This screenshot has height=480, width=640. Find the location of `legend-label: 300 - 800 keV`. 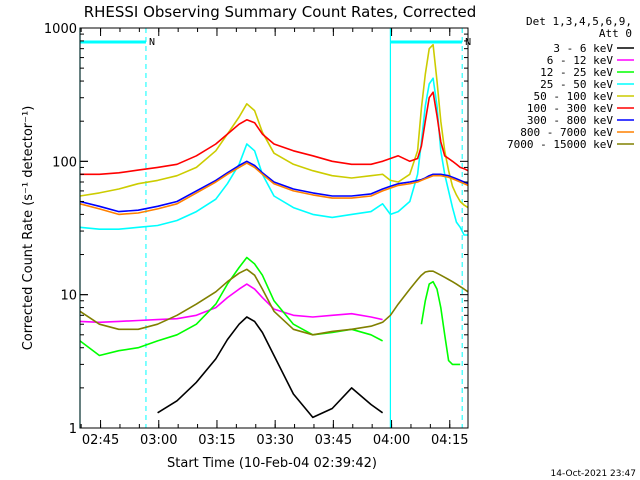

legend-label: 300 - 800 keV is located at coordinates (570, 120).